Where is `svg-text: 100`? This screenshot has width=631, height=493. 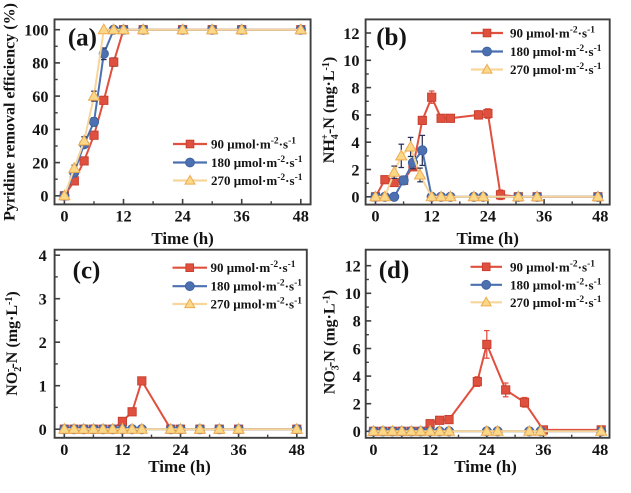 svg-text: 100 is located at coordinates (36, 30).